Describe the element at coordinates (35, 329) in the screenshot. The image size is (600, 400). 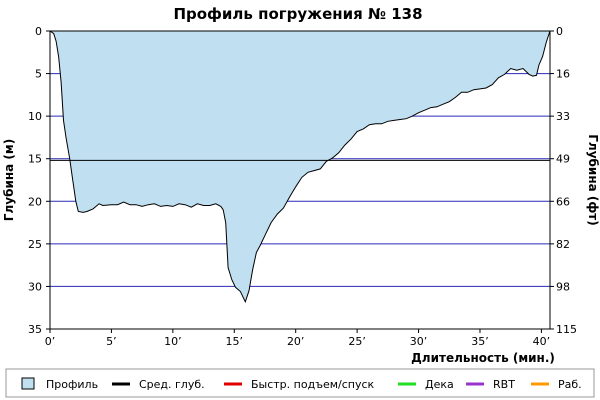
I see `y-tick-label-m: 35` at that location.